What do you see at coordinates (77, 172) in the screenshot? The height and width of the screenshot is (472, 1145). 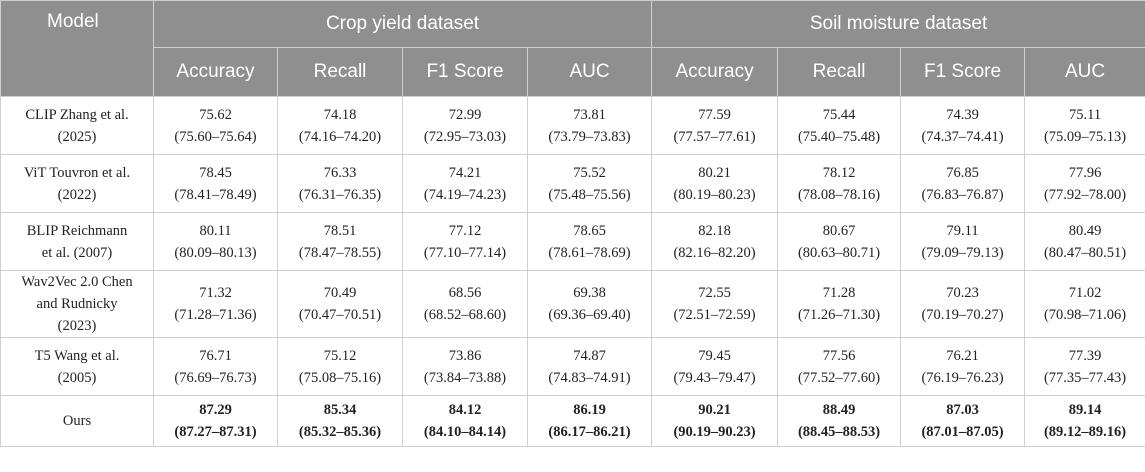 I see `model-name-line: ViT Touvron et al.` at bounding box center [77, 172].